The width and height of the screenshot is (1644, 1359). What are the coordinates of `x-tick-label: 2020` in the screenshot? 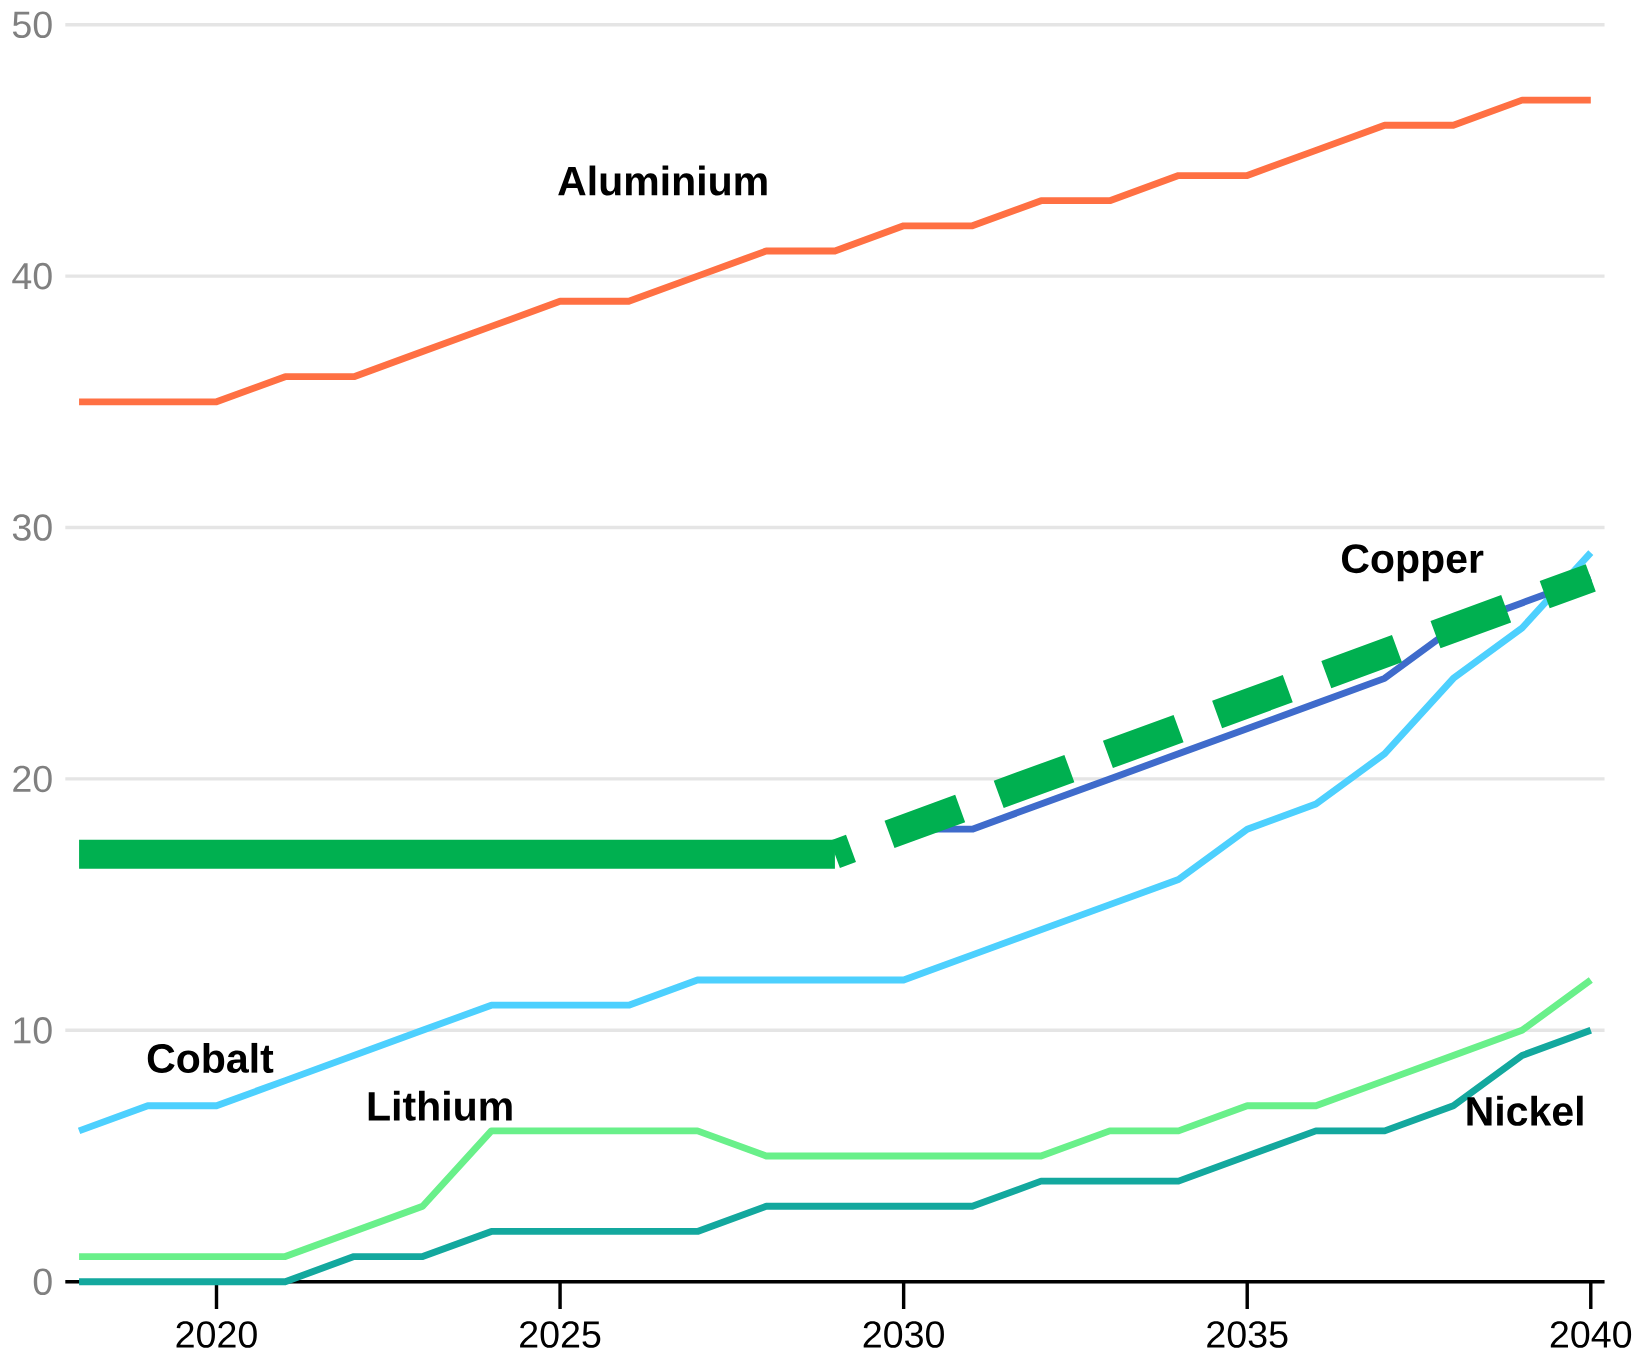 It's located at (216, 1334).